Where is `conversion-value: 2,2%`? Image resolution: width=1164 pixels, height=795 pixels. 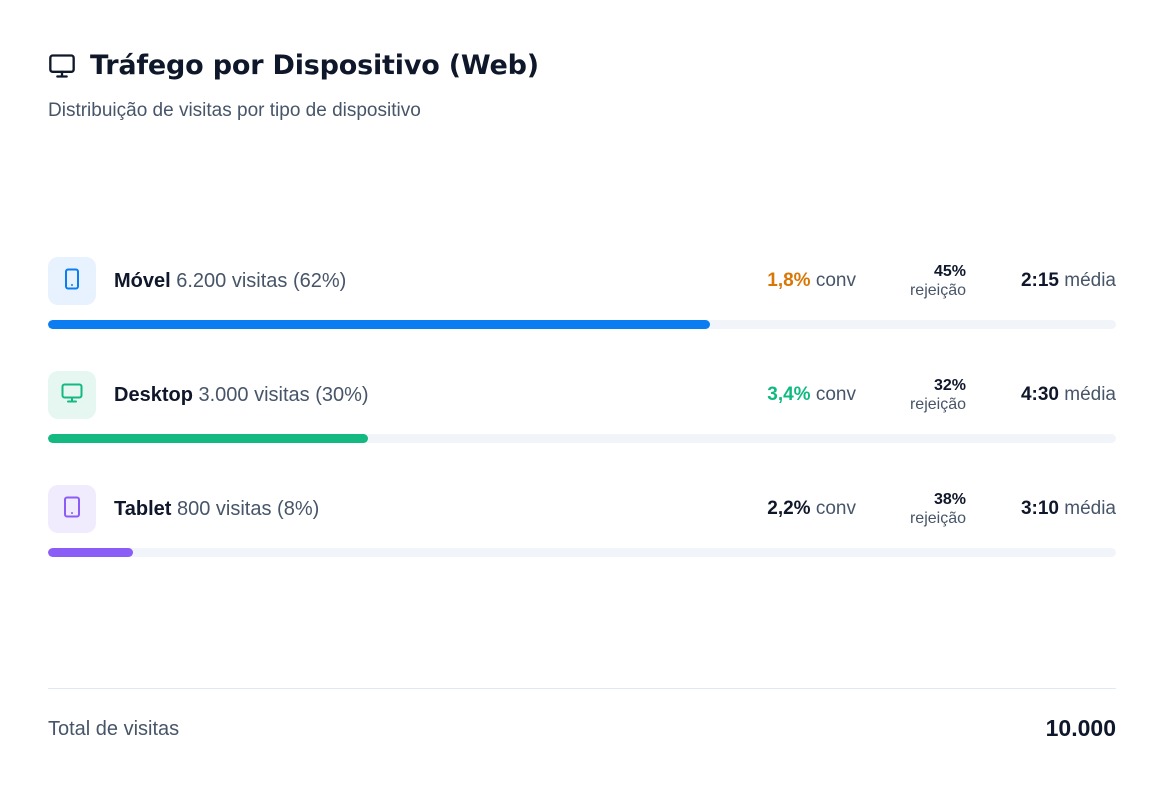 conversion-value: 2,2% is located at coordinates (789, 508).